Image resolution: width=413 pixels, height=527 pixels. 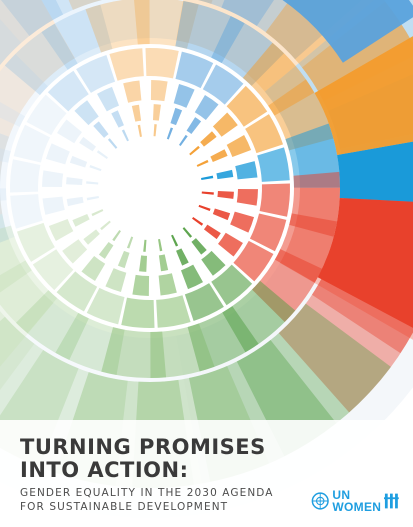 What do you see at coordinates (124, 507) in the screenshot?
I see `report-subtitle-line-2: for Sustainable Development` at bounding box center [124, 507].